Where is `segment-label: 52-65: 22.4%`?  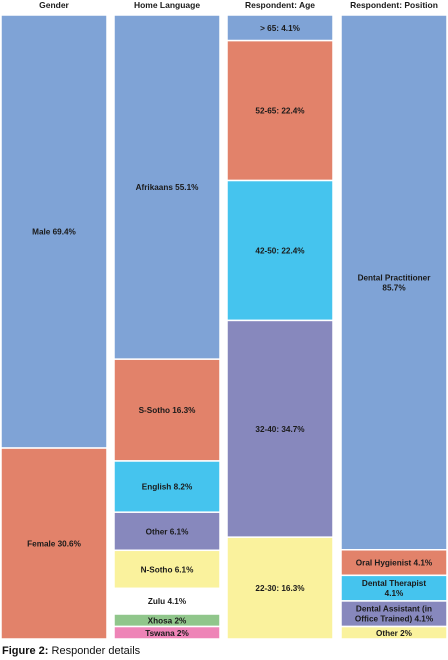 segment-label: 52-65: 22.4% is located at coordinates (280, 111).